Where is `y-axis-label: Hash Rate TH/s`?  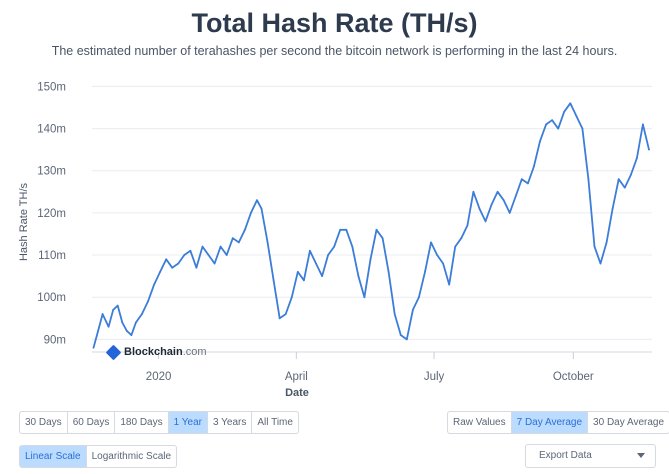
y-axis-label: Hash Rate TH/s is located at coordinates (24, 221).